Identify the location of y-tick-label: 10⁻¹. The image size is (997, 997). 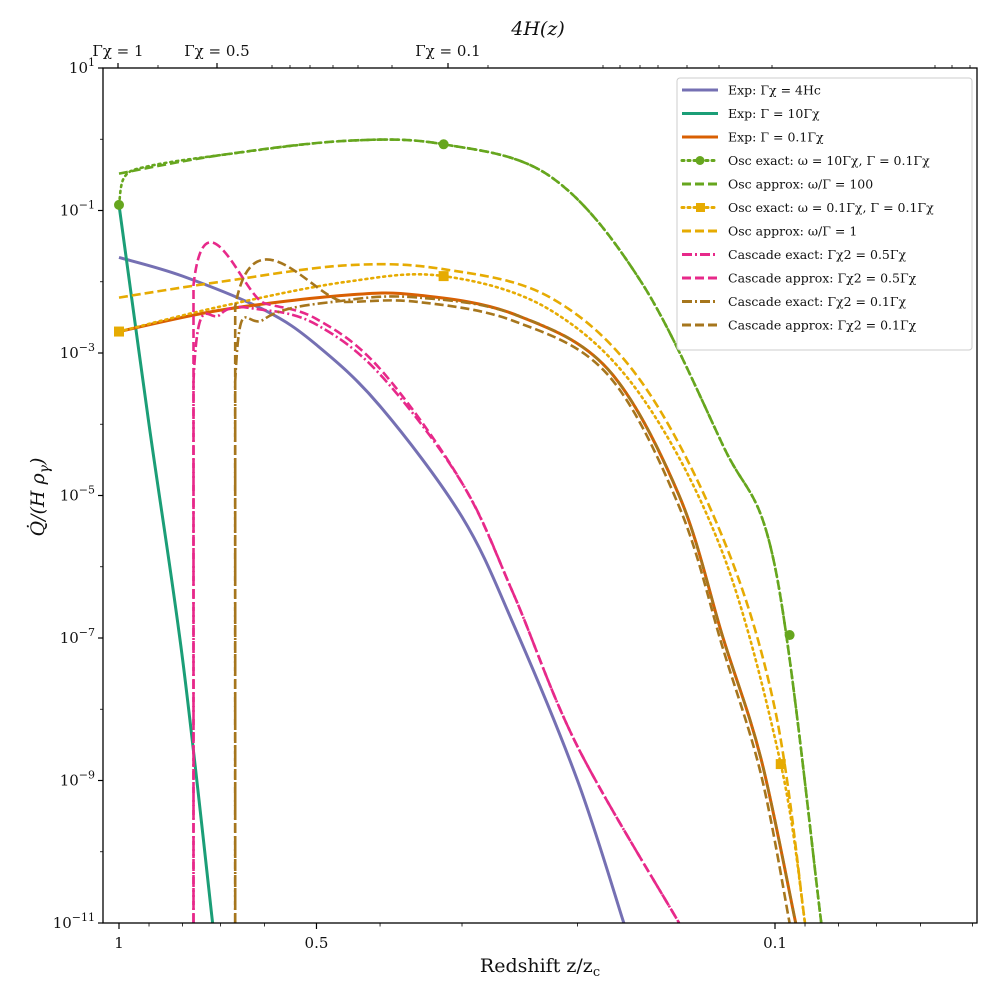
(77, 209).